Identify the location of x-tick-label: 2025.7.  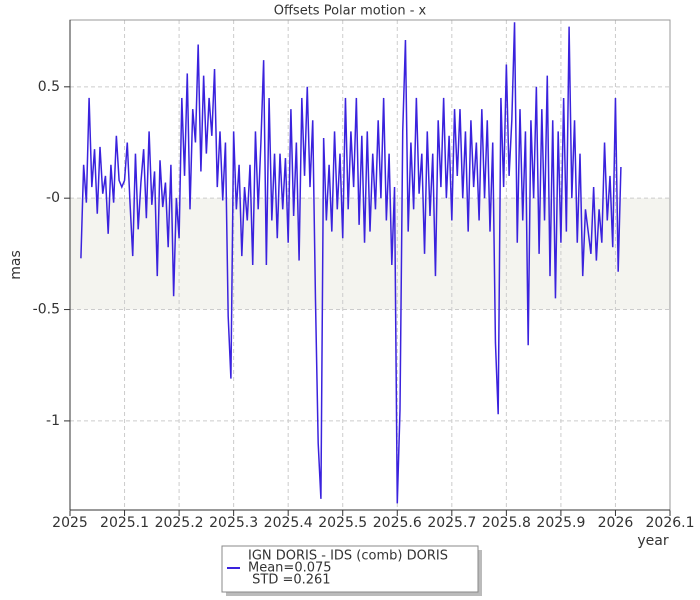
(451, 523).